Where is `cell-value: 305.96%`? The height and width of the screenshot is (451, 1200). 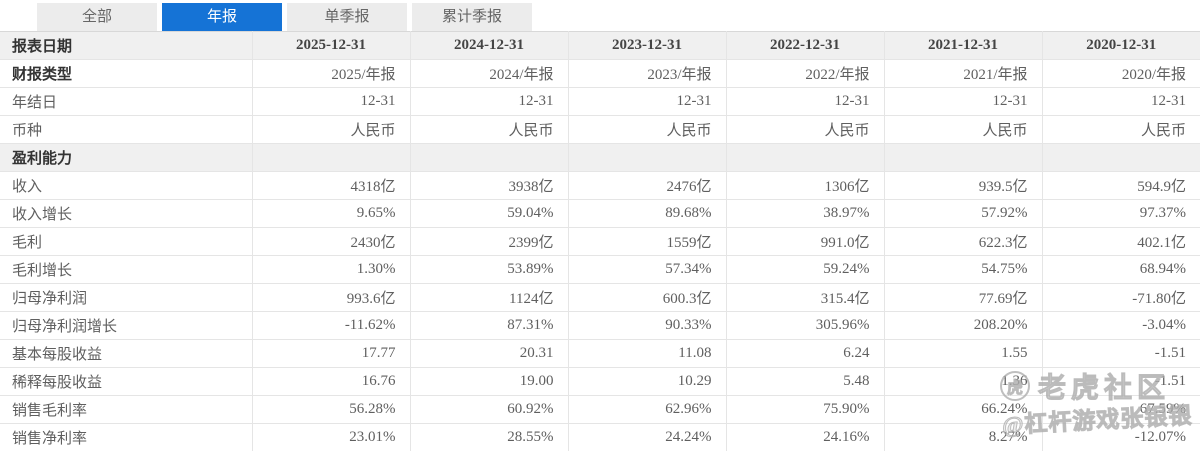 cell-value: 305.96% is located at coordinates (804, 325).